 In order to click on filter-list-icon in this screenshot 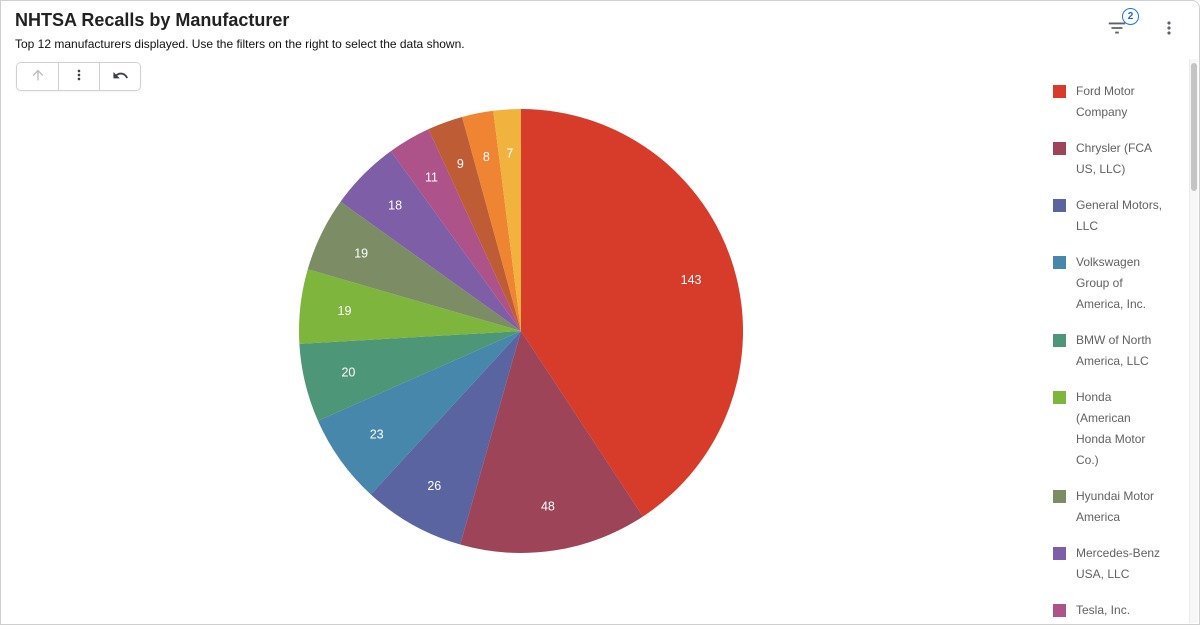, I will do `click(1117, 29)`.